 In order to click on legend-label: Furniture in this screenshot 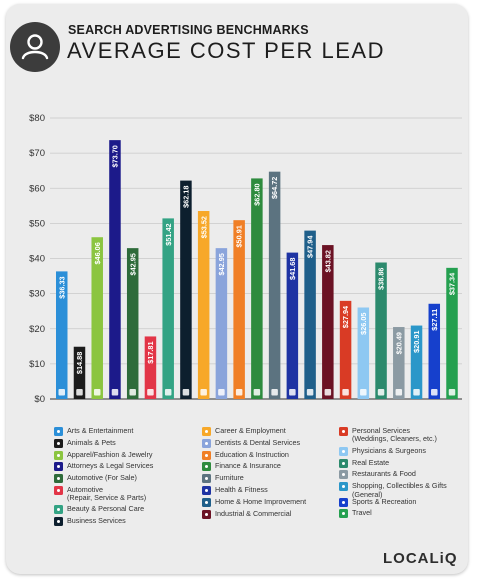, I will do `click(229, 478)`.